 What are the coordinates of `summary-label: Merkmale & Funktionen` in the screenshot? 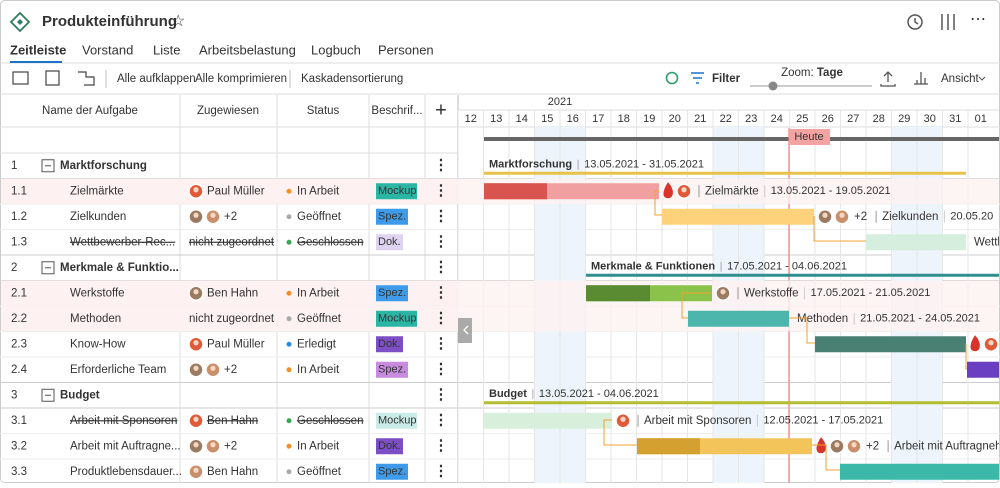 It's located at (653, 267).